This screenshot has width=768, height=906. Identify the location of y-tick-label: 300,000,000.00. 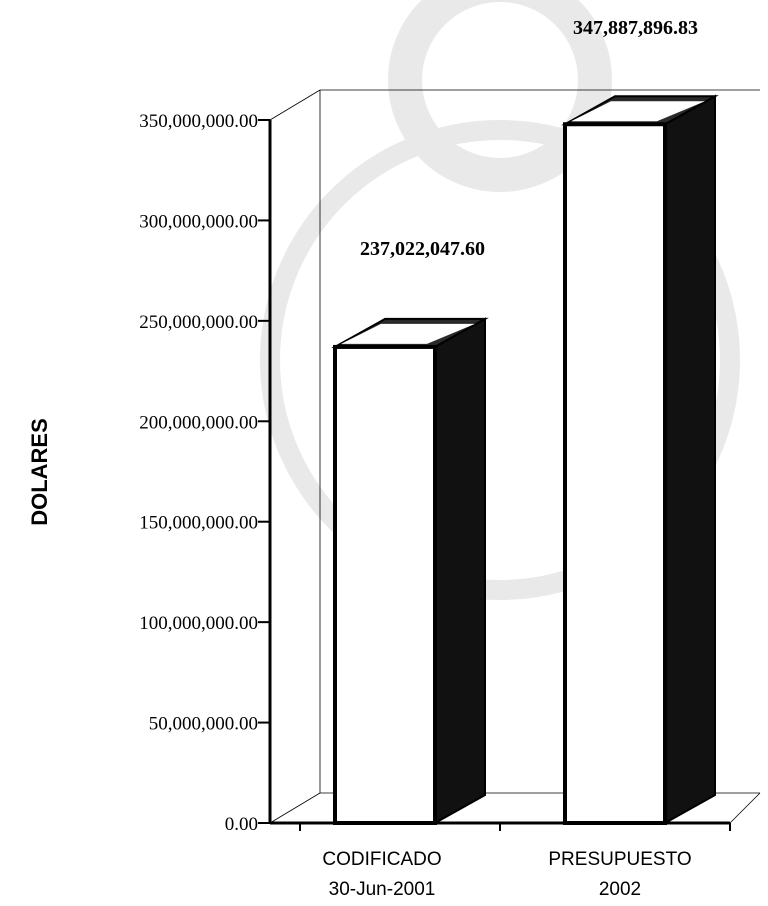
(198, 221).